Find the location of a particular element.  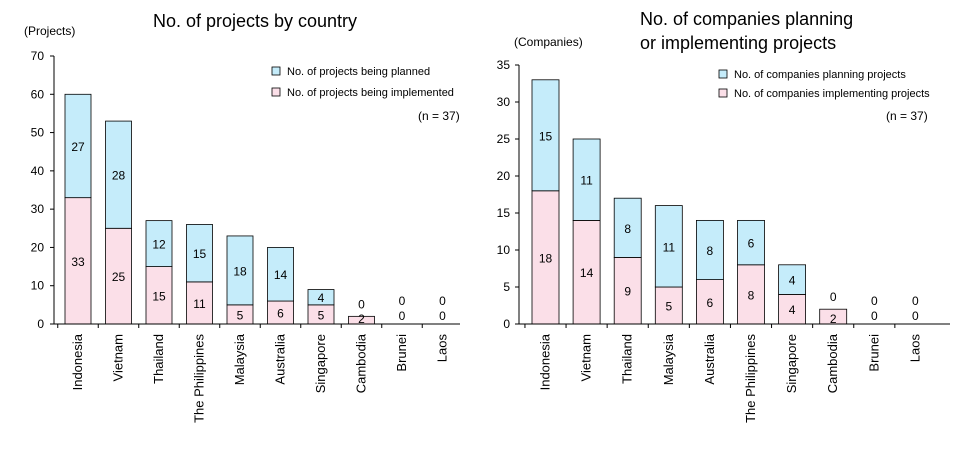

chart-2-sample-note: (n = 37) is located at coordinates (907, 116).